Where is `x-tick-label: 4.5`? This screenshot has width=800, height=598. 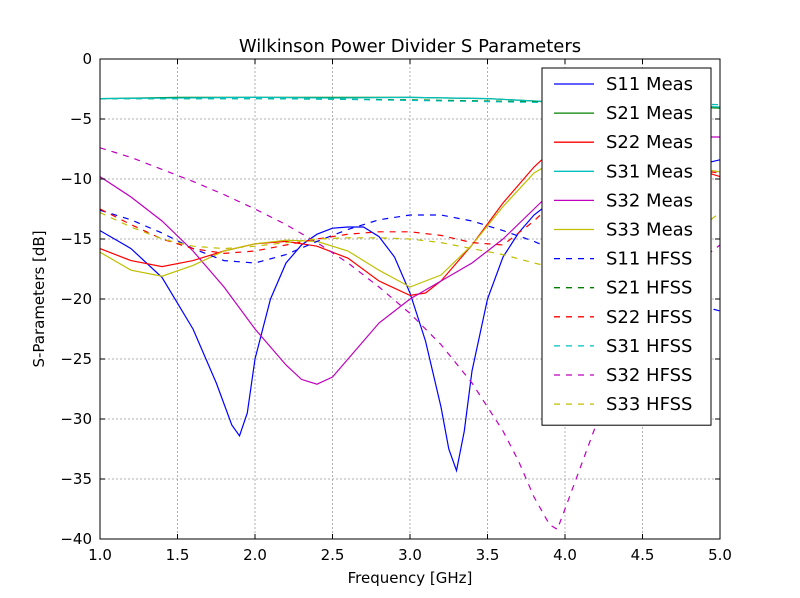 x-tick-label: 4.5 is located at coordinates (643, 555).